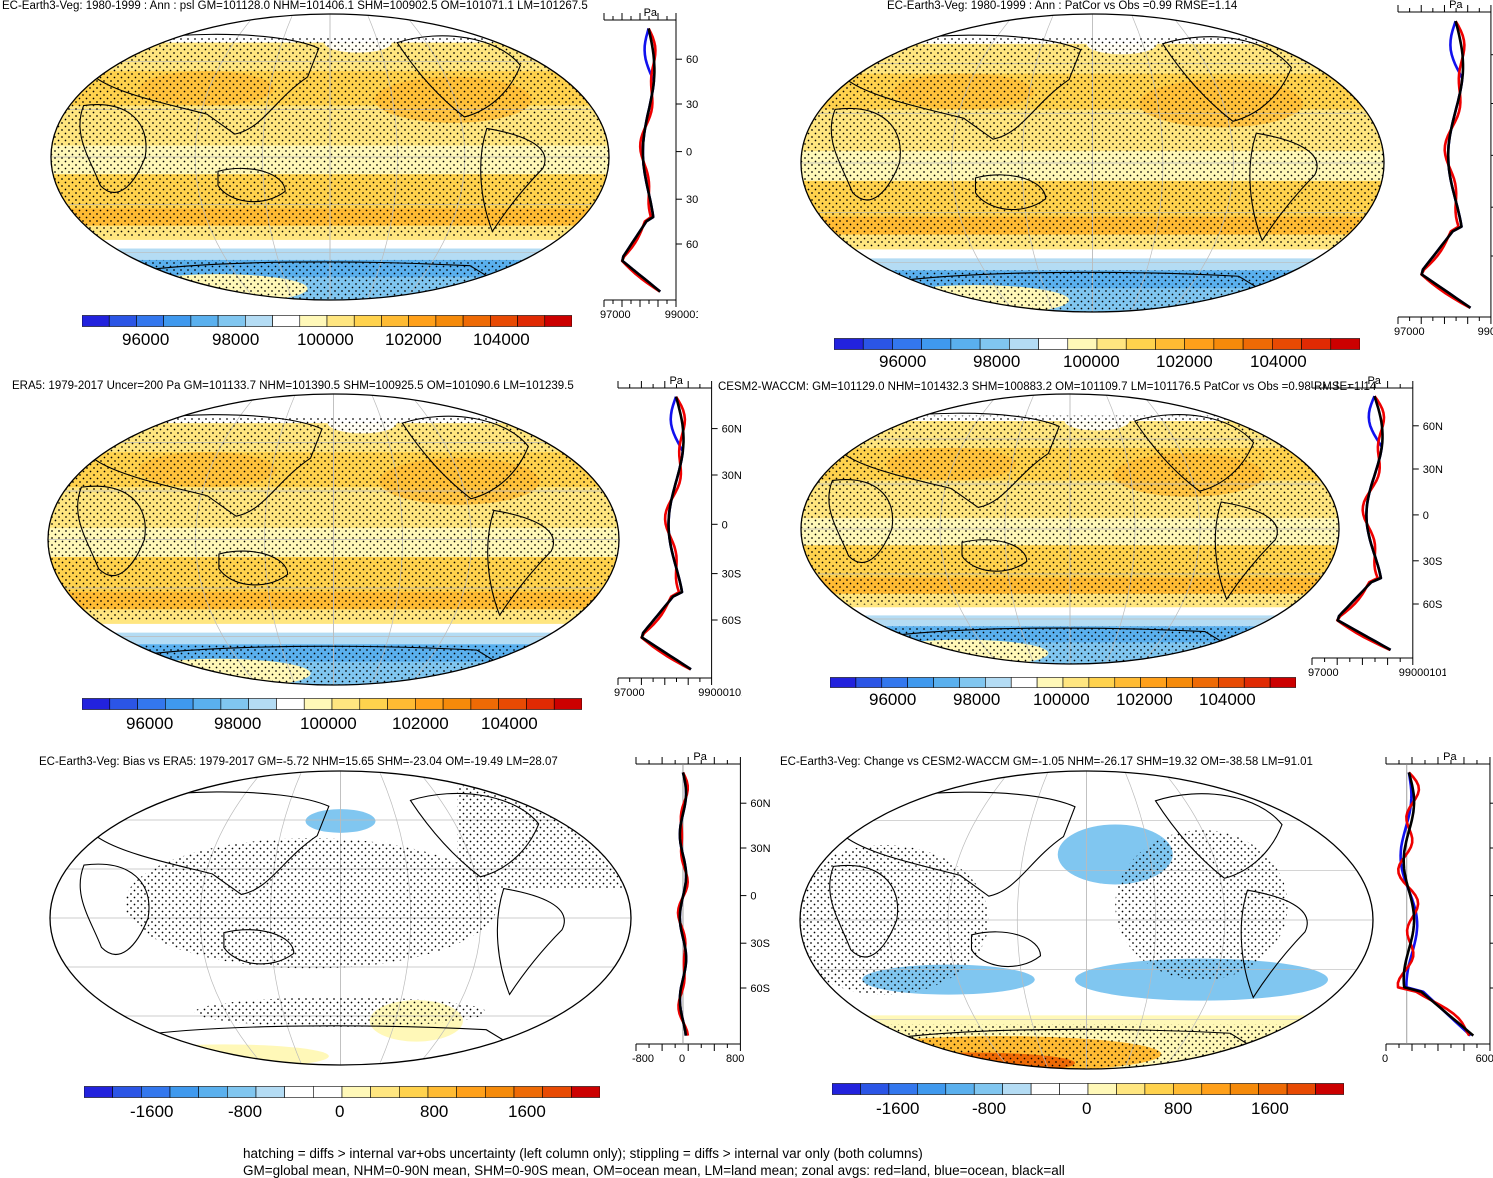  I want to click on cb-label: 96000, so click(150, 723).